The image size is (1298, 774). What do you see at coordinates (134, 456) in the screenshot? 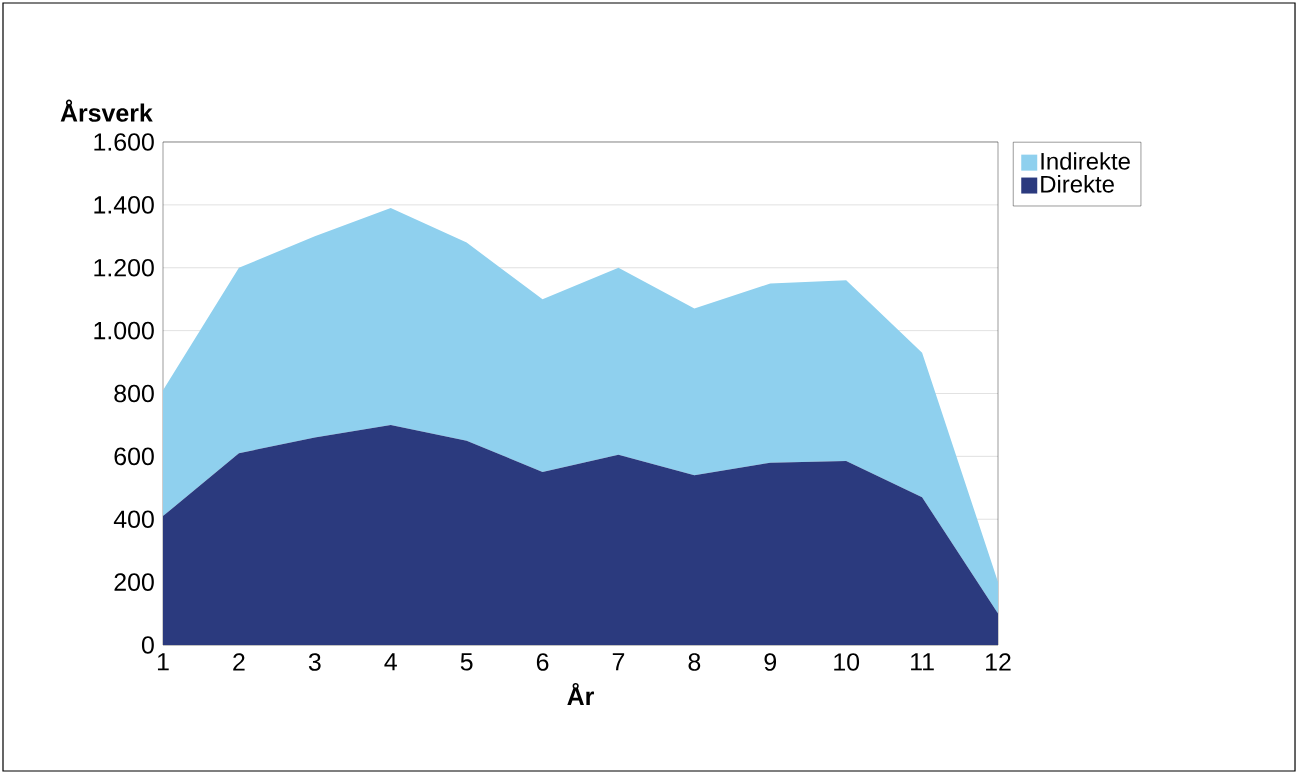
I see `y-tick-label: 600` at bounding box center [134, 456].